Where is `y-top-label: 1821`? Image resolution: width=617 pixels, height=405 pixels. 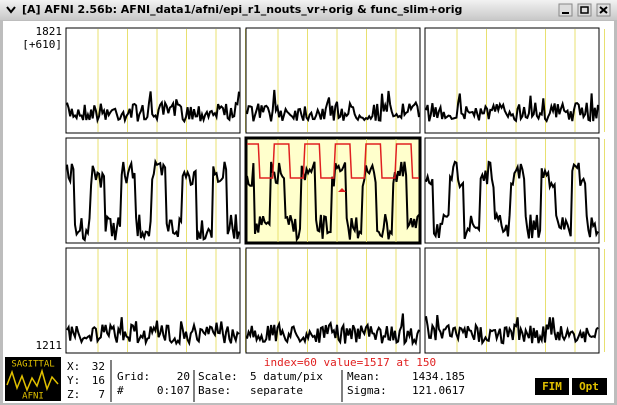
y-top-label: 1821 is located at coordinates (49, 31).